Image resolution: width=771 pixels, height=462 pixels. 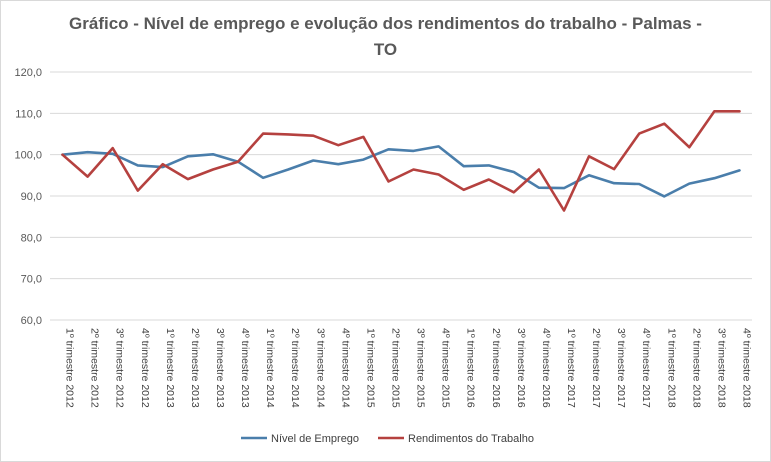 I want to click on x-tick-label: 1º trimestre 2017, so click(x=571, y=368).